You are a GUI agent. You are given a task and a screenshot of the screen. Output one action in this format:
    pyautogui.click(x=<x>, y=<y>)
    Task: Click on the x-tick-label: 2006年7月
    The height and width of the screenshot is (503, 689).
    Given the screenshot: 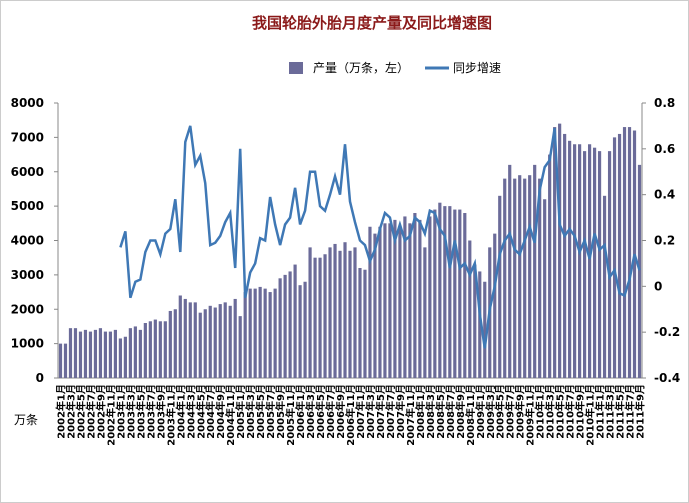 What is the action you would take?
    pyautogui.click(x=330, y=411)
    